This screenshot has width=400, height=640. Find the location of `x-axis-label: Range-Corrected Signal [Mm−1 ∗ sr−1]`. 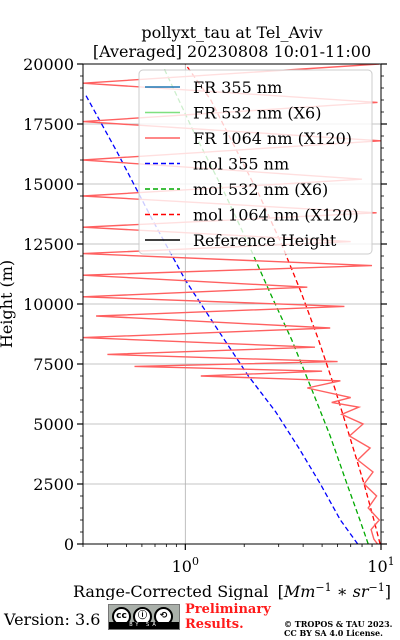

x-axis-label: Range-Corrected Signal [Mm−1 ∗ sr−1] is located at coordinates (232, 590).